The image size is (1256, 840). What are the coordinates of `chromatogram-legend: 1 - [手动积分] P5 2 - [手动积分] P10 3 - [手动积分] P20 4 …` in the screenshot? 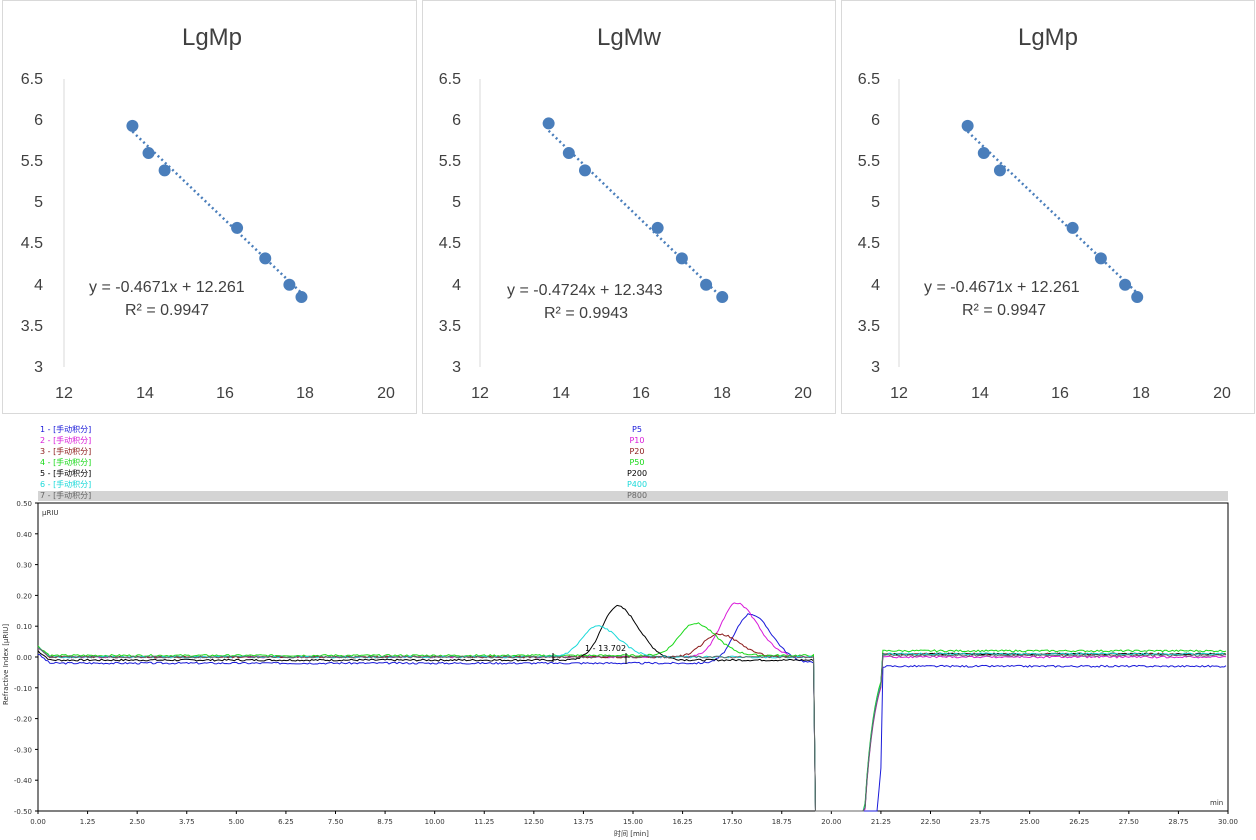 It's located at (633, 462).